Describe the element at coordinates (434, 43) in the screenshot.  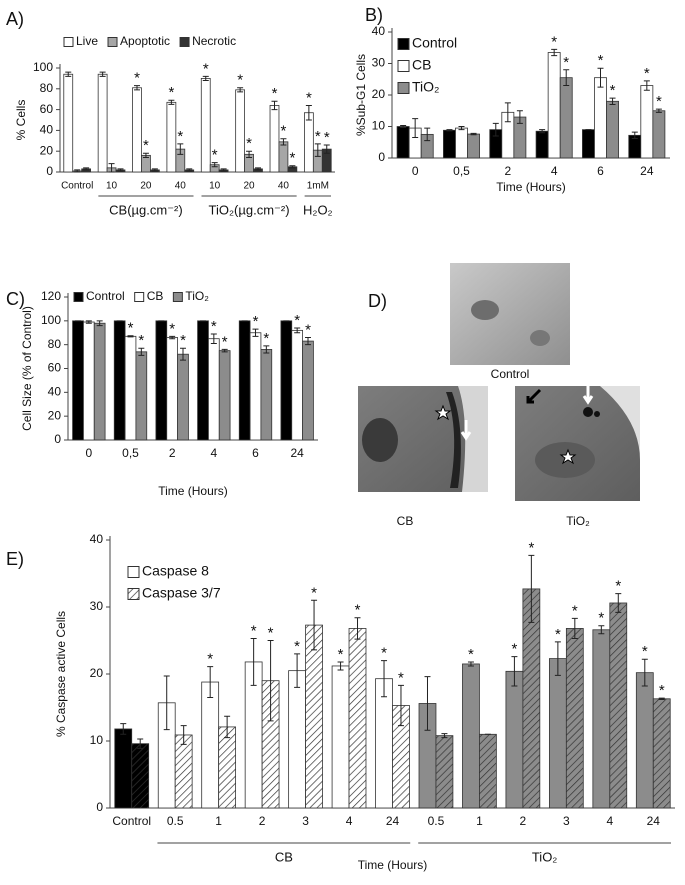
I see `legend-label: Control` at that location.